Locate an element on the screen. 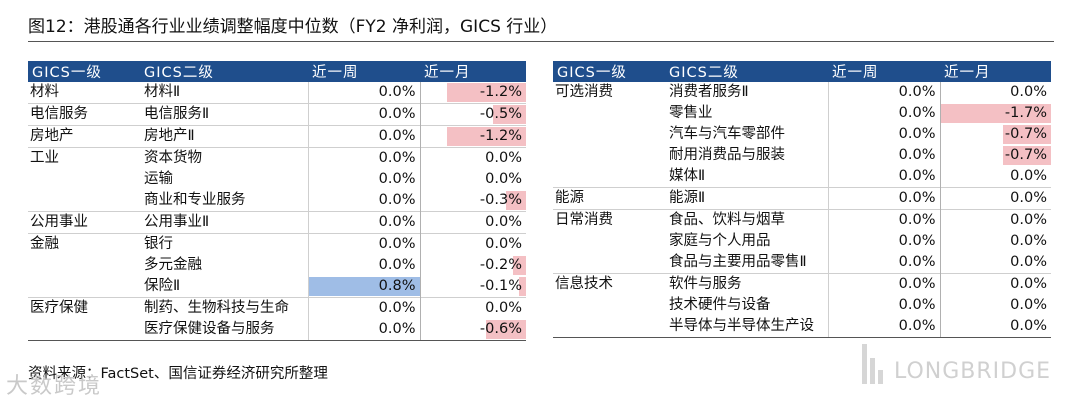 This screenshot has width=1080, height=401. week-bar is located at coordinates (363, 286).